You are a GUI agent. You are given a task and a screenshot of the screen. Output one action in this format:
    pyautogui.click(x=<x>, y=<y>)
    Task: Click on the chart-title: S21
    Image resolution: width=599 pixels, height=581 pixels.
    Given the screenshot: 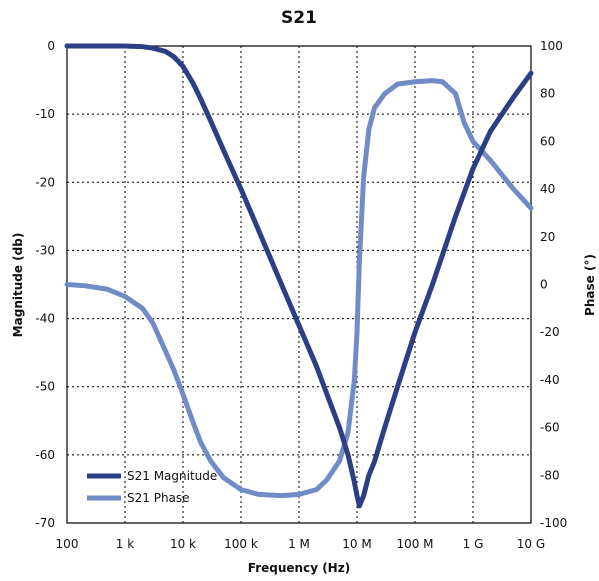 What is the action you would take?
    pyautogui.click(x=299, y=18)
    